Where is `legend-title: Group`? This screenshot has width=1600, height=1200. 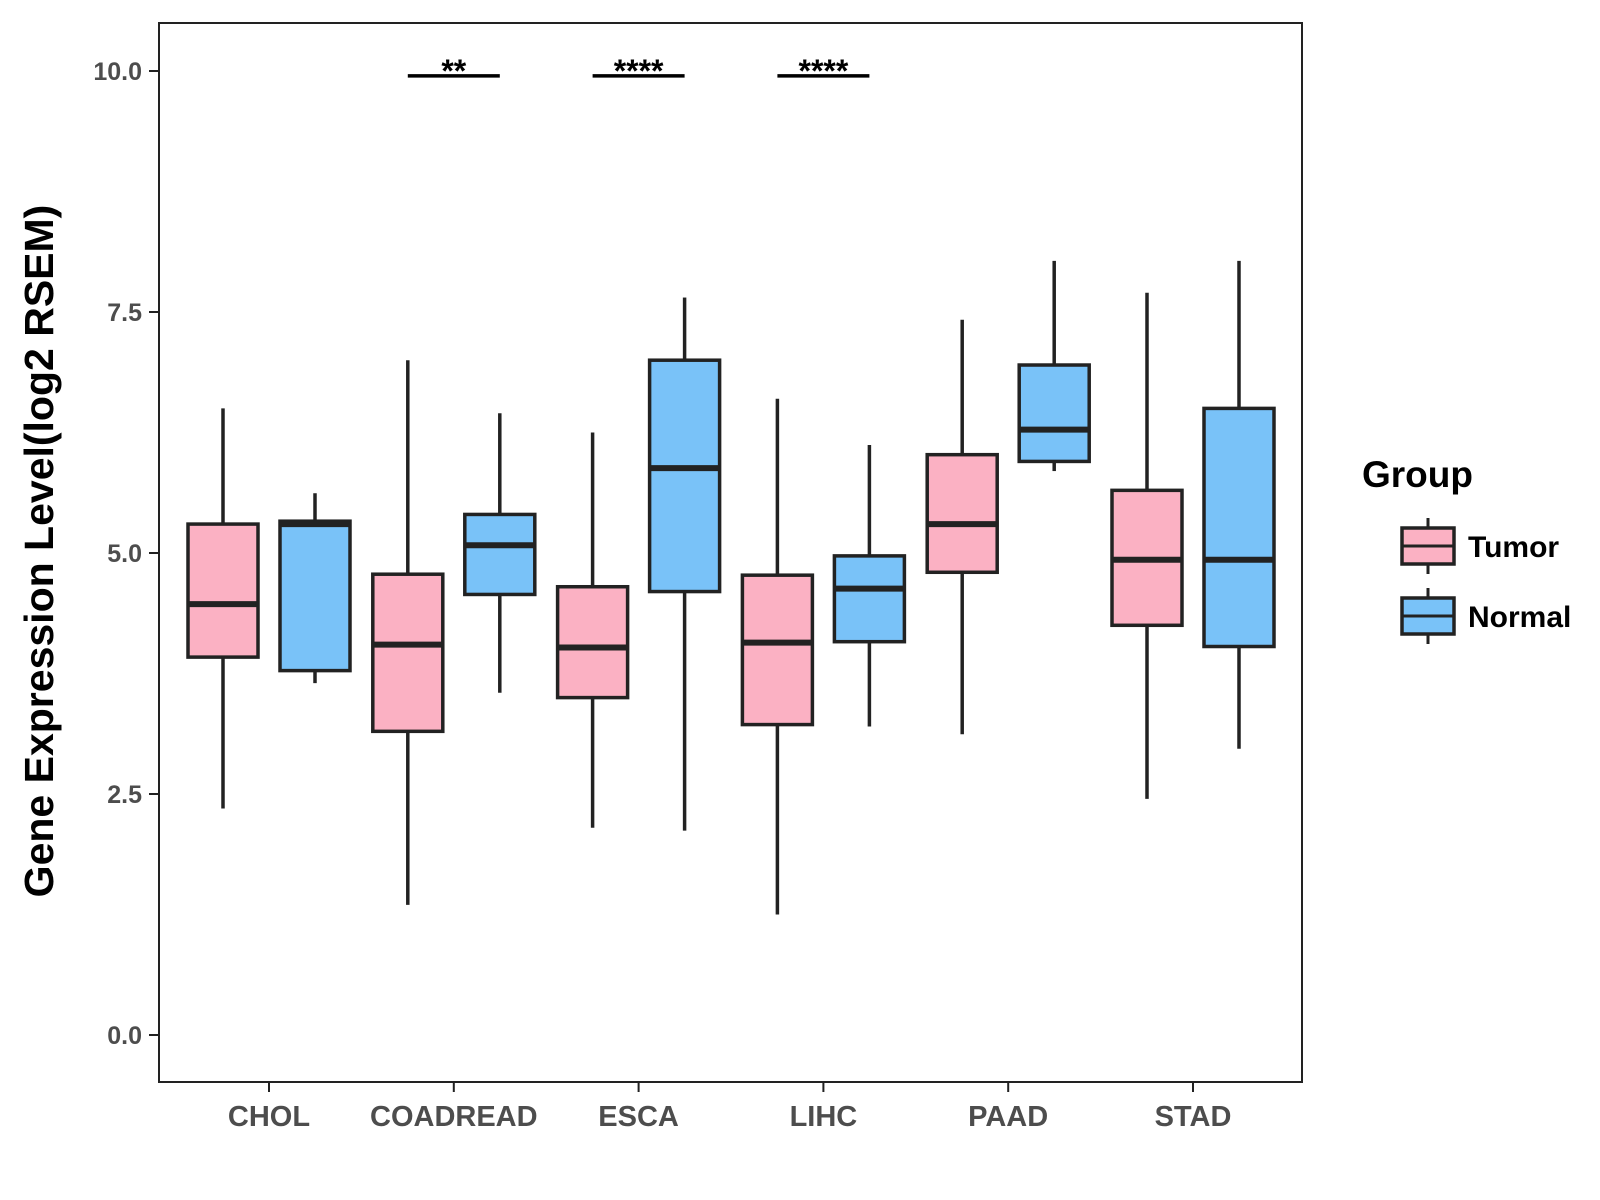
legend-title: Group is located at coordinates (1417, 474).